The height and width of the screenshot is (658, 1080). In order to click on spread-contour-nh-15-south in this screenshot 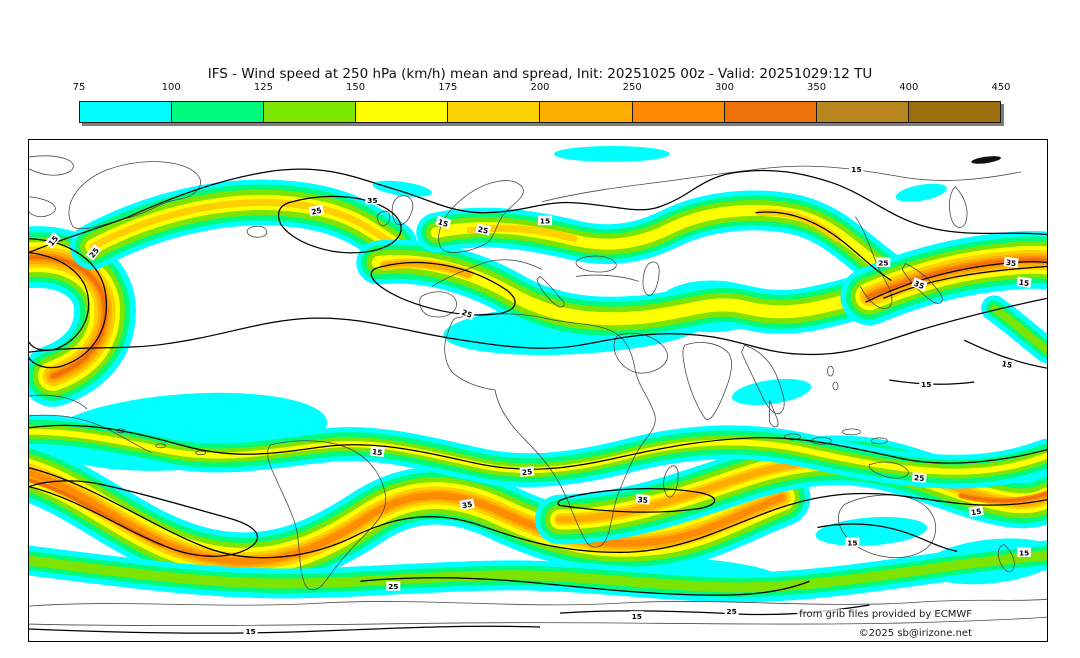, I will do `click(538, 326)`.